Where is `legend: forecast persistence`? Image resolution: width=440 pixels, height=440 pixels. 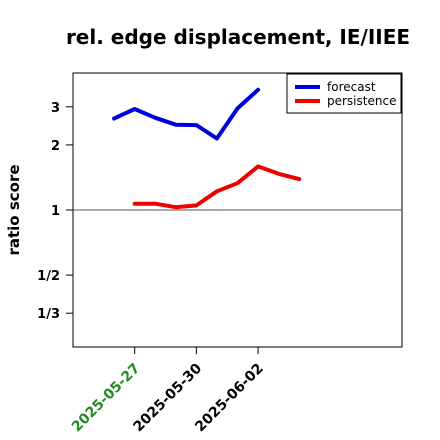
legend: forecast persistence is located at coordinates (344, 93).